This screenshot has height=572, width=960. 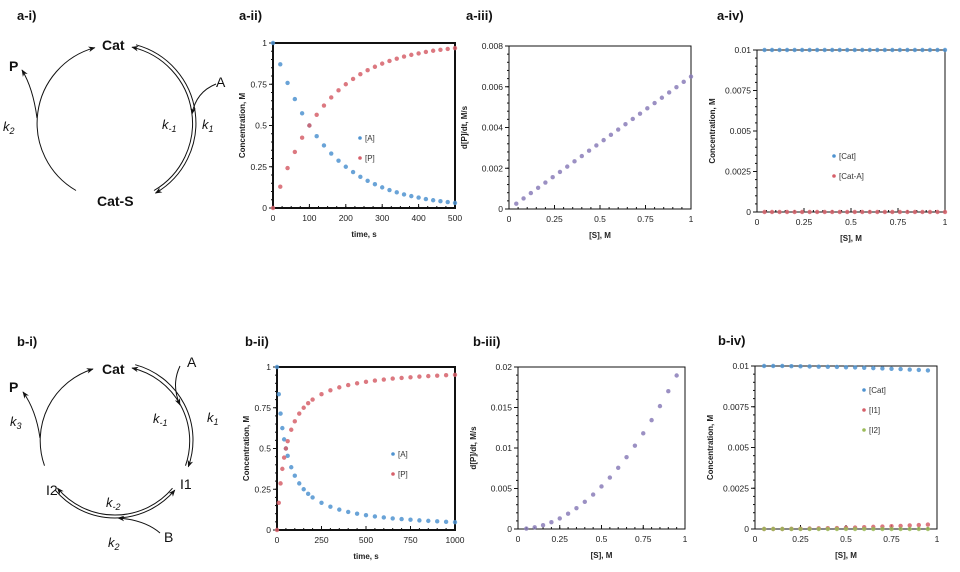 What do you see at coordinates (31, 415) in the screenshot?
I see `arrow-to-product` at bounding box center [31, 415].